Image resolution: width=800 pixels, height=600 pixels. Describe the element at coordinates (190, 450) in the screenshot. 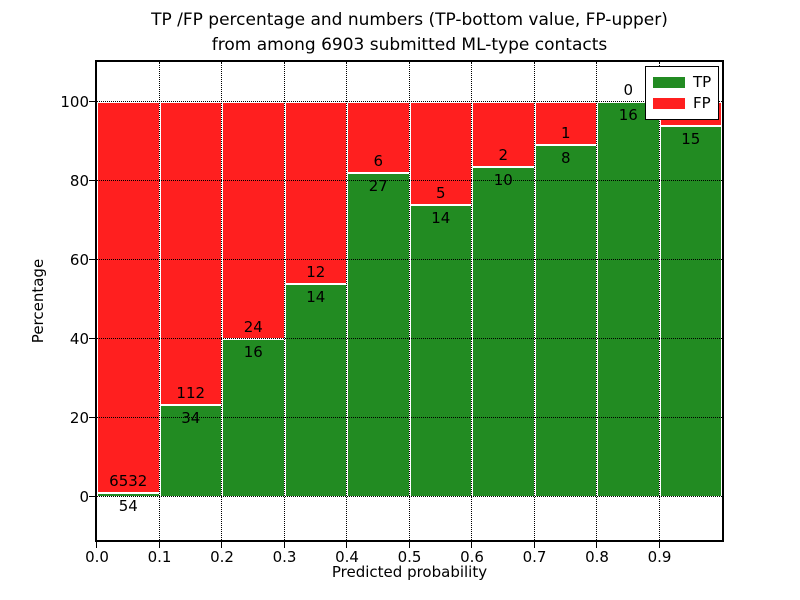

I see `bar-0.1-0.2-tp-segment` at that location.